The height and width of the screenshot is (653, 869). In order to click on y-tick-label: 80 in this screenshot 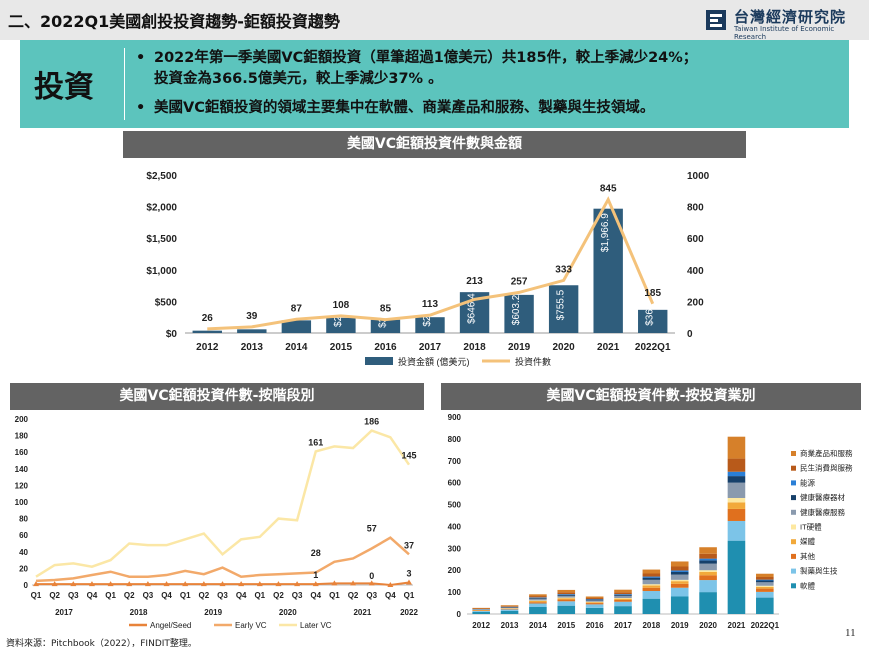, I will do `click(23, 519)`.